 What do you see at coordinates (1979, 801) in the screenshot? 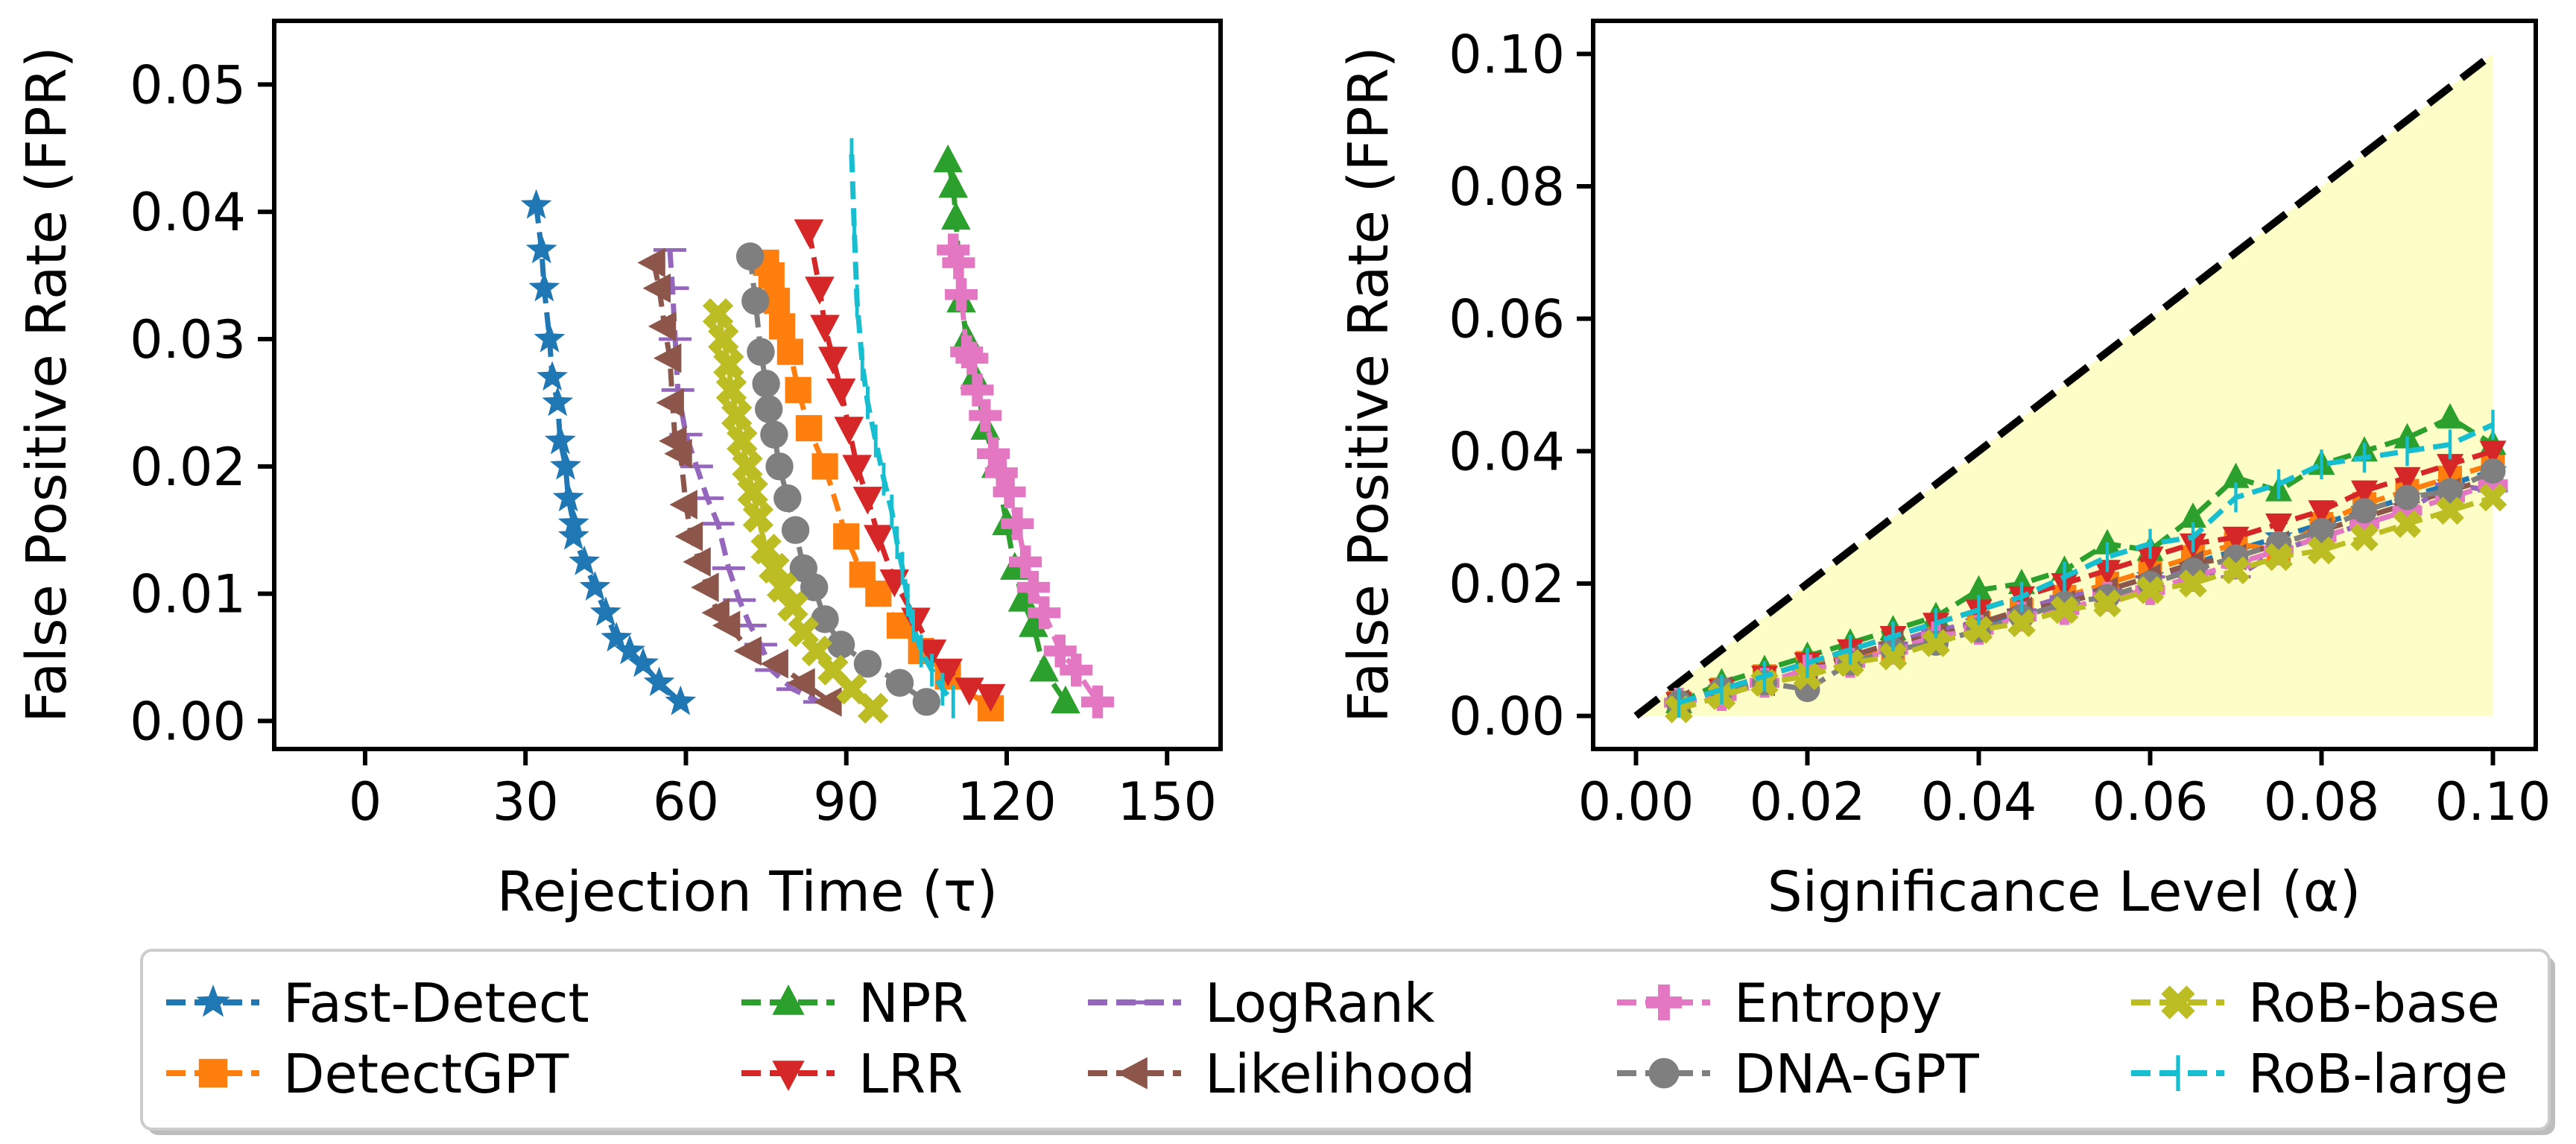
I see `significance-level-x-tick-label: 0.04` at bounding box center [1979, 801].